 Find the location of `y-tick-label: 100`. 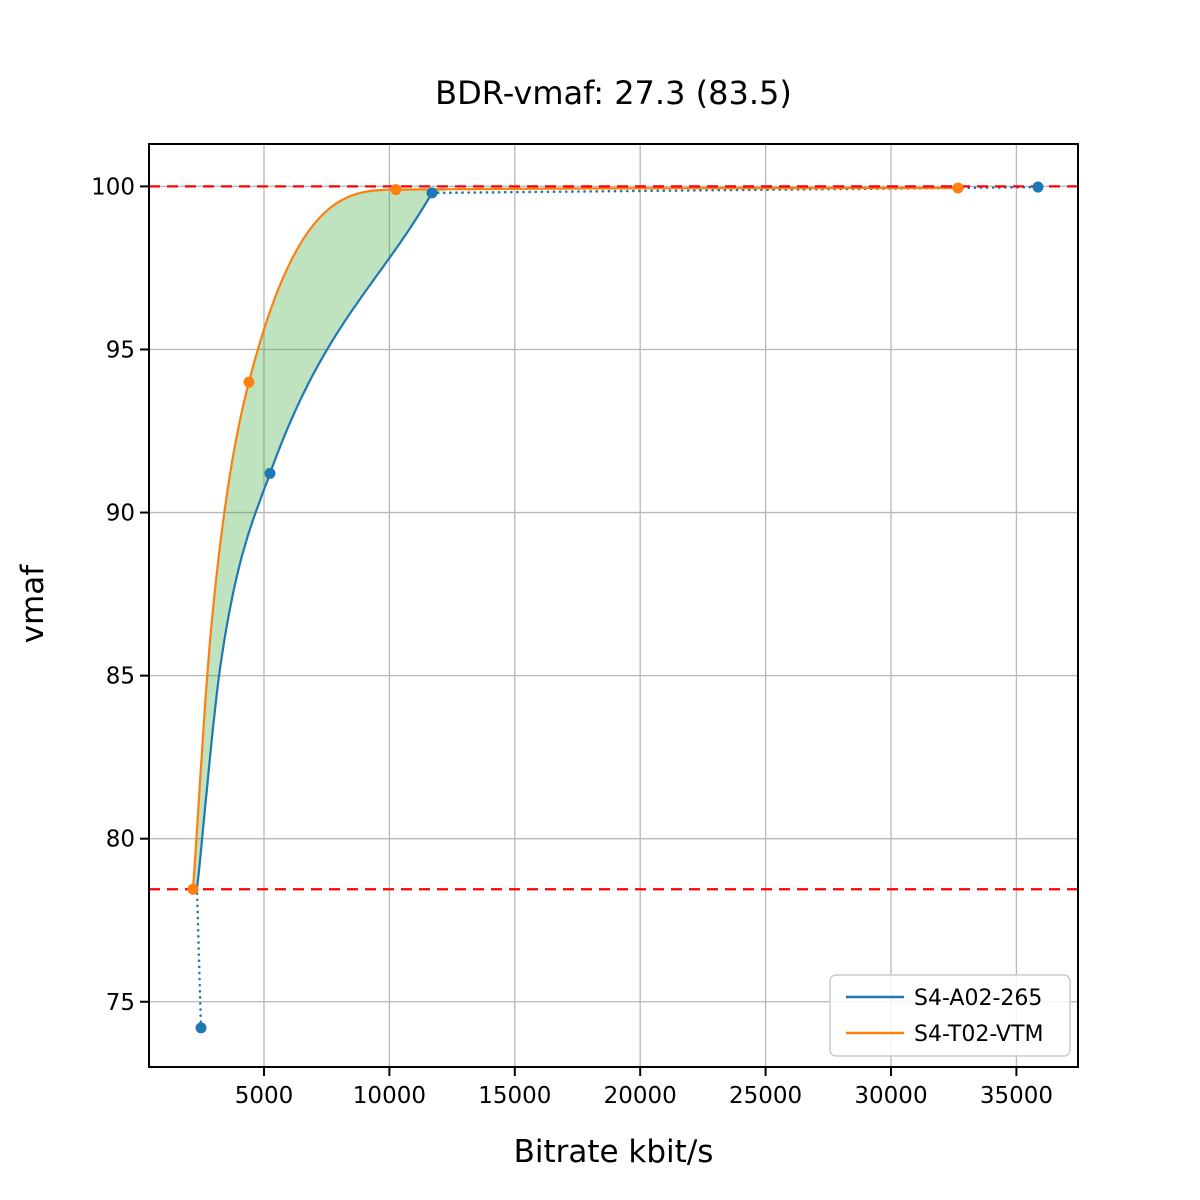

y-tick-label: 100 is located at coordinates (113, 187).